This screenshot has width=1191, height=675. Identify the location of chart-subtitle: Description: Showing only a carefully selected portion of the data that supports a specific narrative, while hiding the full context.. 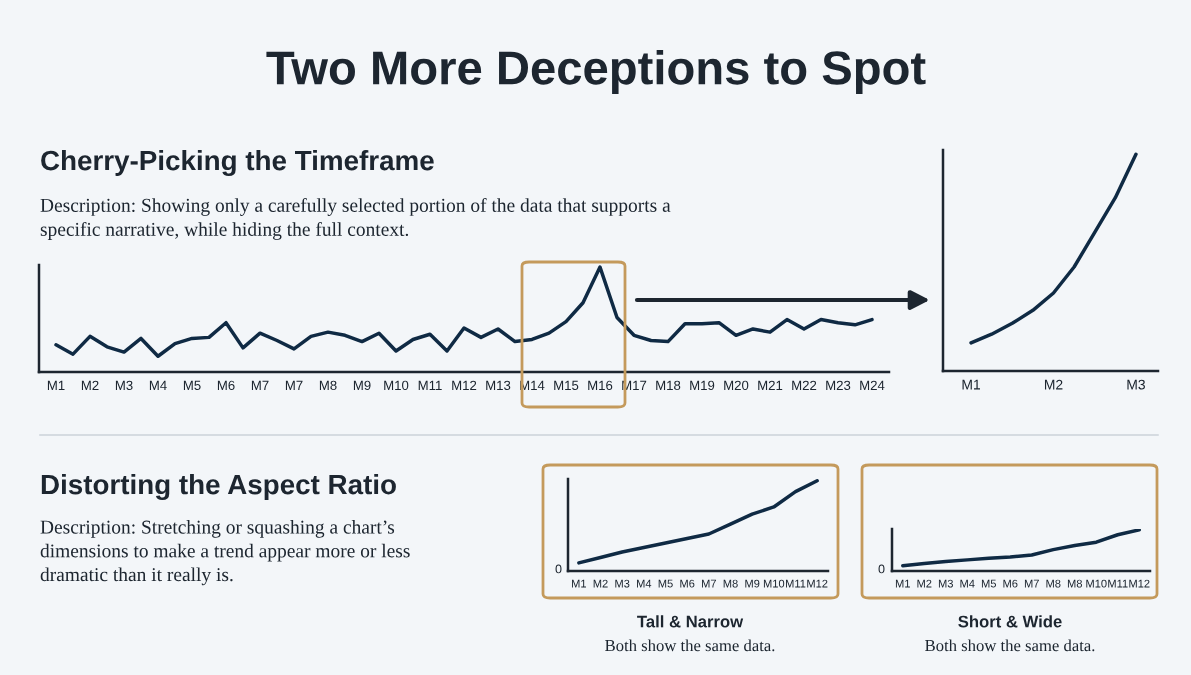
(355, 219).